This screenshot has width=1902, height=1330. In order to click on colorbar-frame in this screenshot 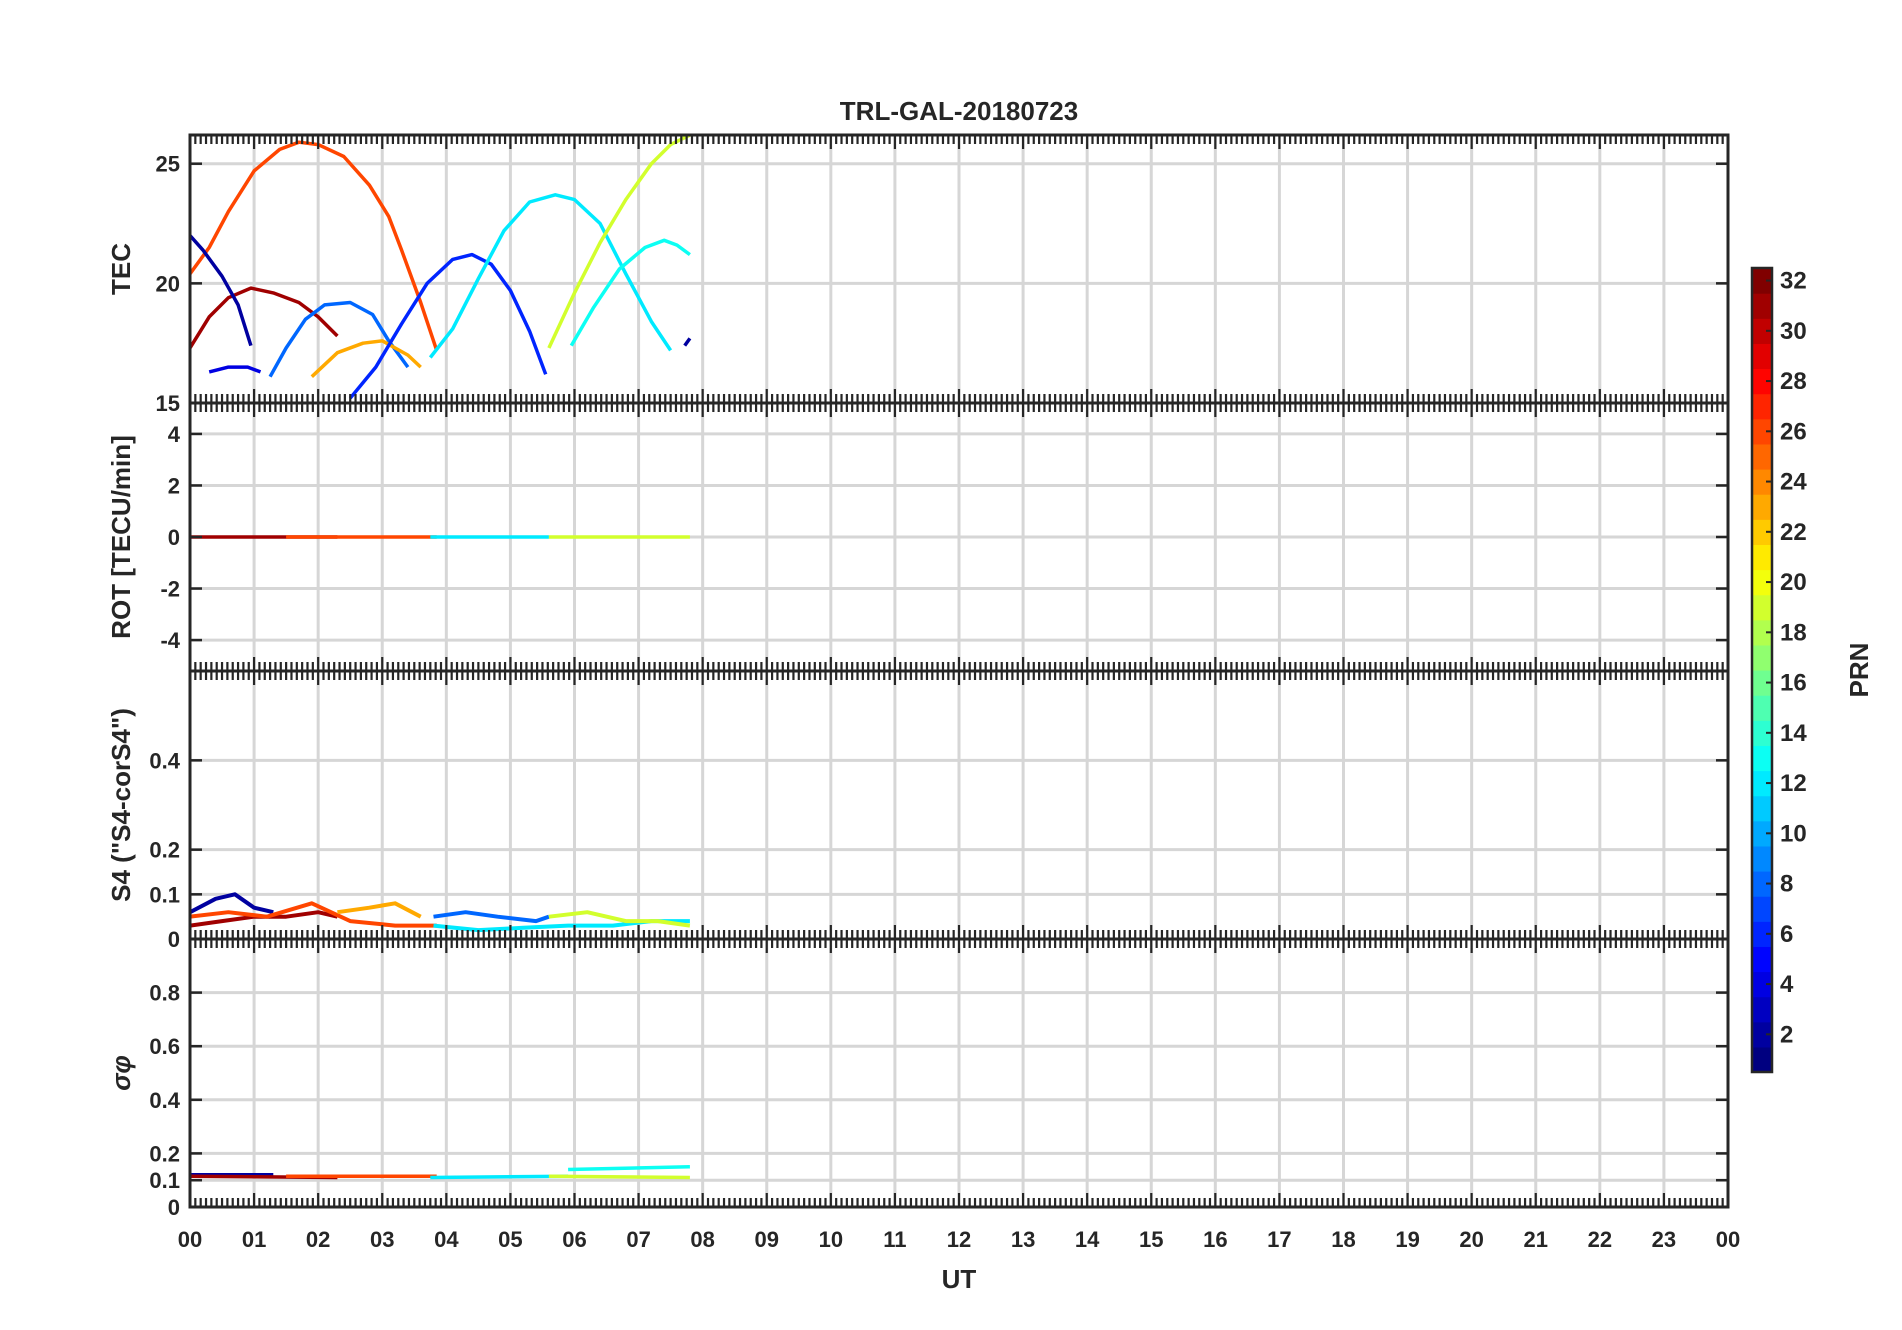, I will do `click(1762, 670)`.